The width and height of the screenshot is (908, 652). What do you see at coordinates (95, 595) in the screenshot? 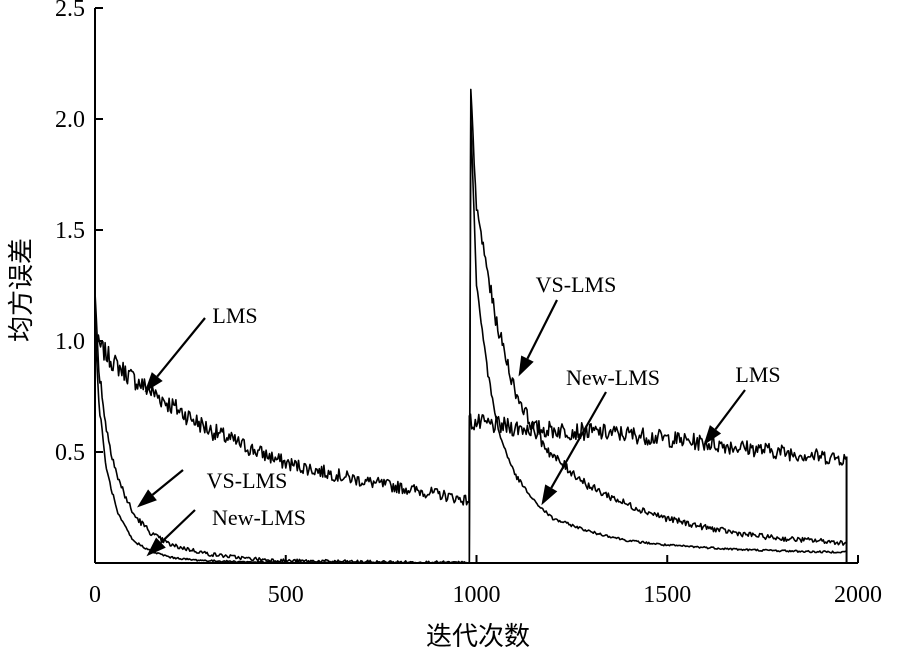
I see `x-tick-label: 0` at bounding box center [95, 595].